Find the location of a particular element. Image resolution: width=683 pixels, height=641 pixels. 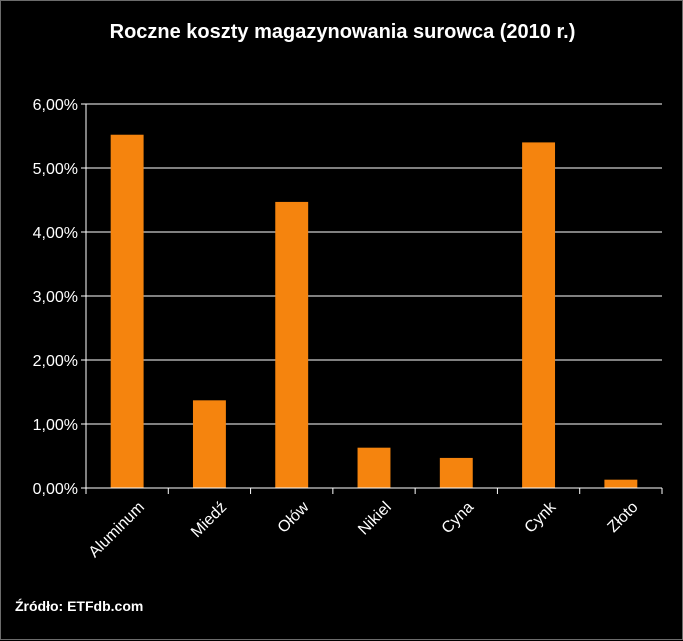

y-tick-label: 5,00% is located at coordinates (55, 169).